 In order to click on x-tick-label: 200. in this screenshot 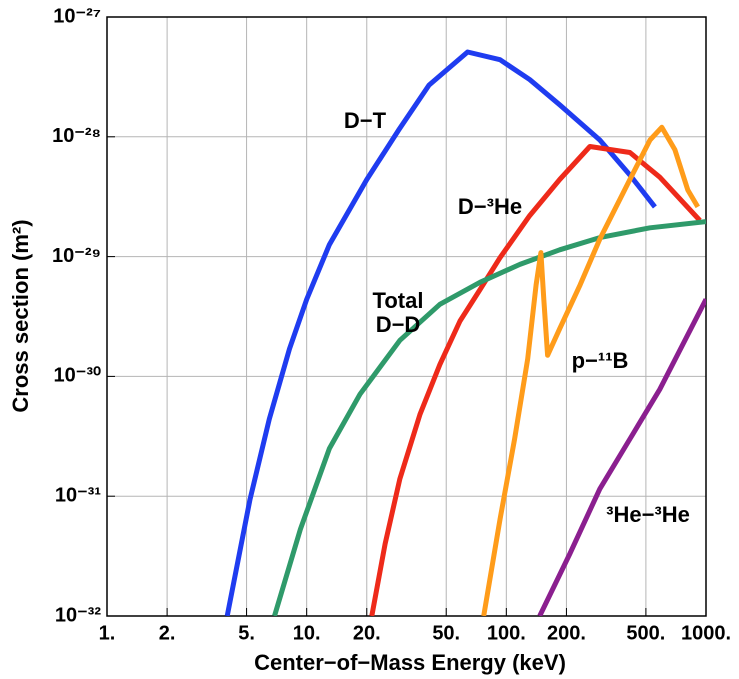, I will do `click(566, 633)`.